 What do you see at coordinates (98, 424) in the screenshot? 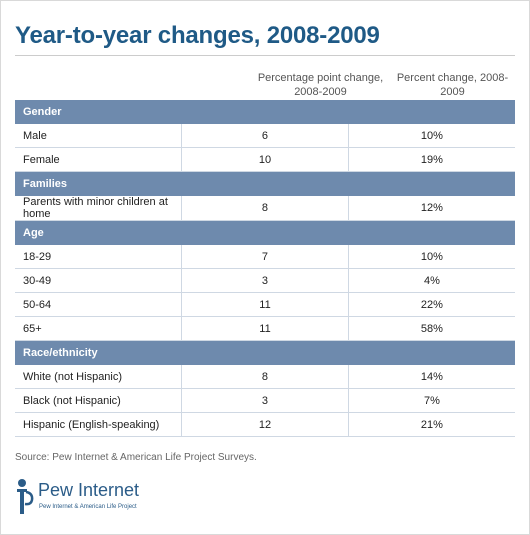
I see `row-label: Hispanic (English-speaking)` at bounding box center [98, 424].